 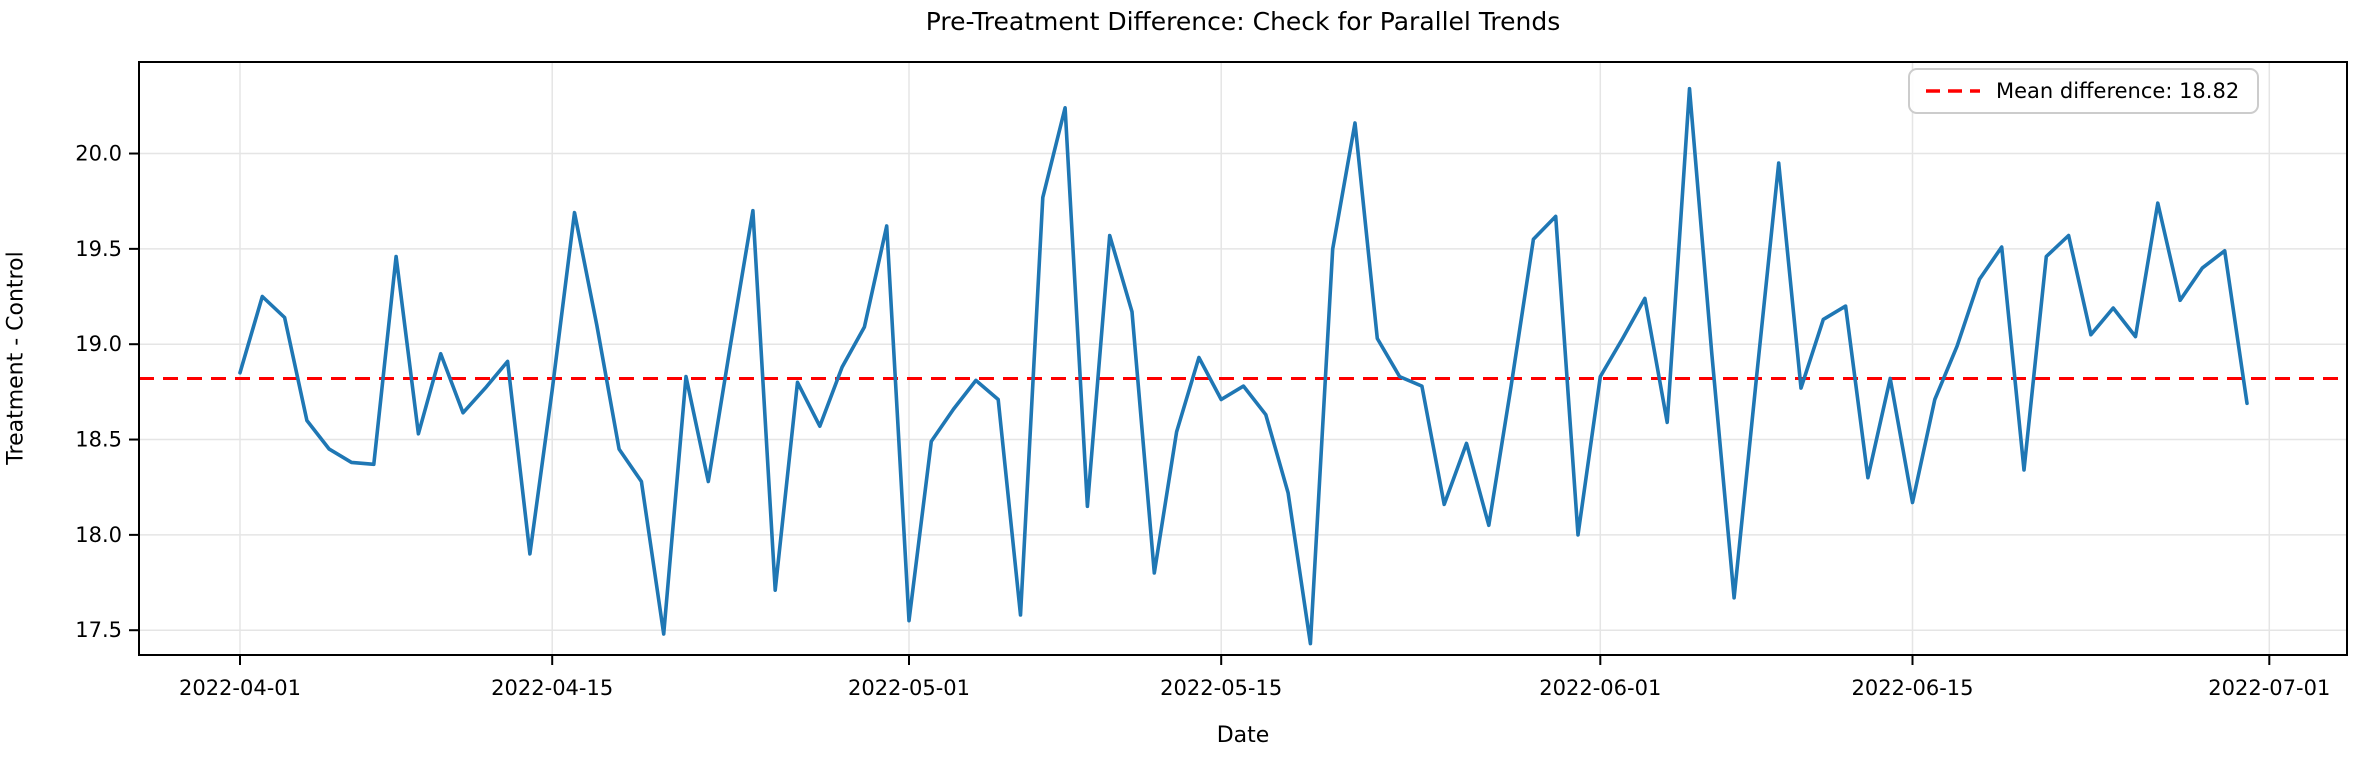 What do you see at coordinates (98, 535) in the screenshot?
I see `y-tick-label: 18.0` at bounding box center [98, 535].